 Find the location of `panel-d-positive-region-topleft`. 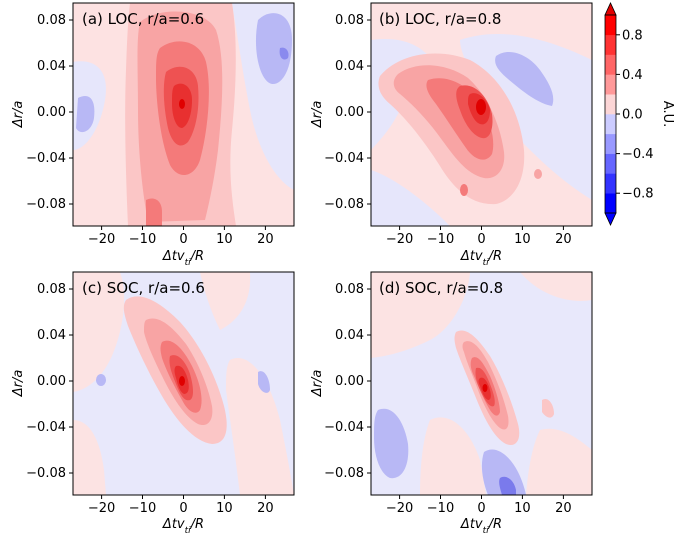

panel-d-positive-region-topleft is located at coordinates (420, 315).